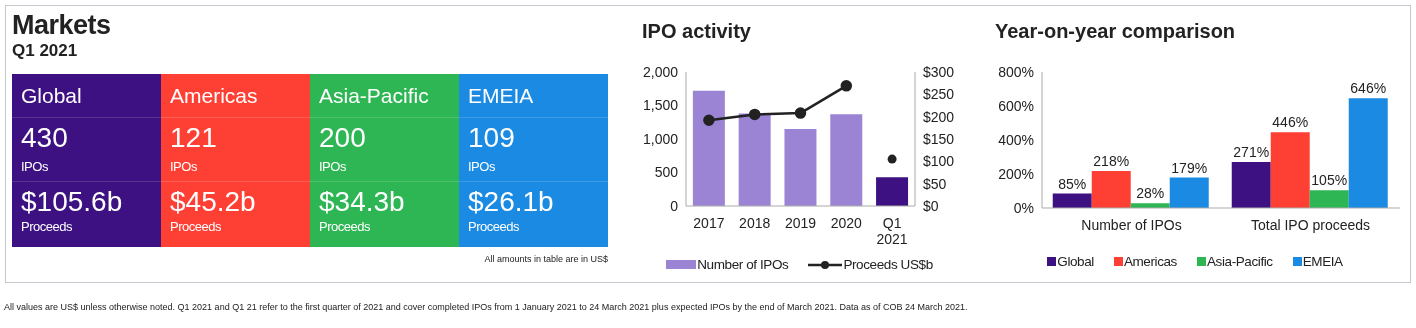 Image resolution: width=1416 pixels, height=328 pixels. What do you see at coordinates (1239, 261) in the screenshot?
I see `legend-label: Asia-Pacific` at bounding box center [1239, 261].